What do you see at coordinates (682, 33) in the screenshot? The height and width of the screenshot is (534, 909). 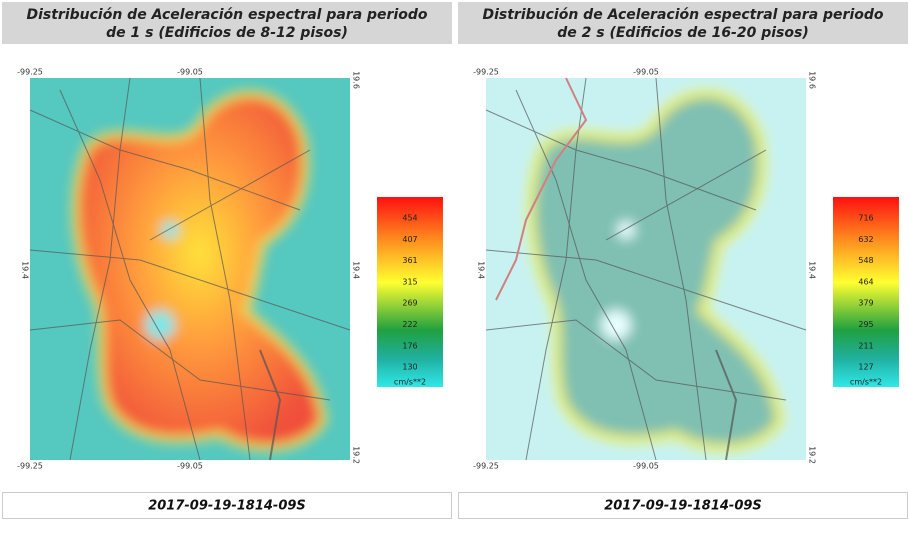 I see `panel-title: de 2 s (Edificios de 16-20 pisos)` at bounding box center [682, 33].